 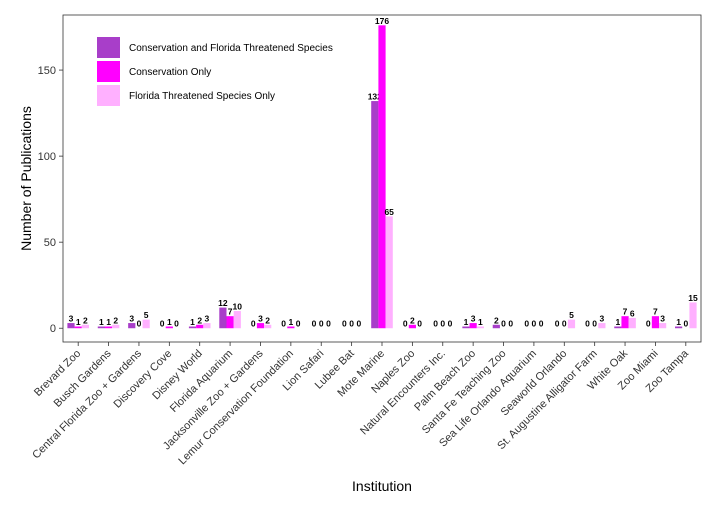 I want to click on data-label: 5, so click(x=146, y=315).